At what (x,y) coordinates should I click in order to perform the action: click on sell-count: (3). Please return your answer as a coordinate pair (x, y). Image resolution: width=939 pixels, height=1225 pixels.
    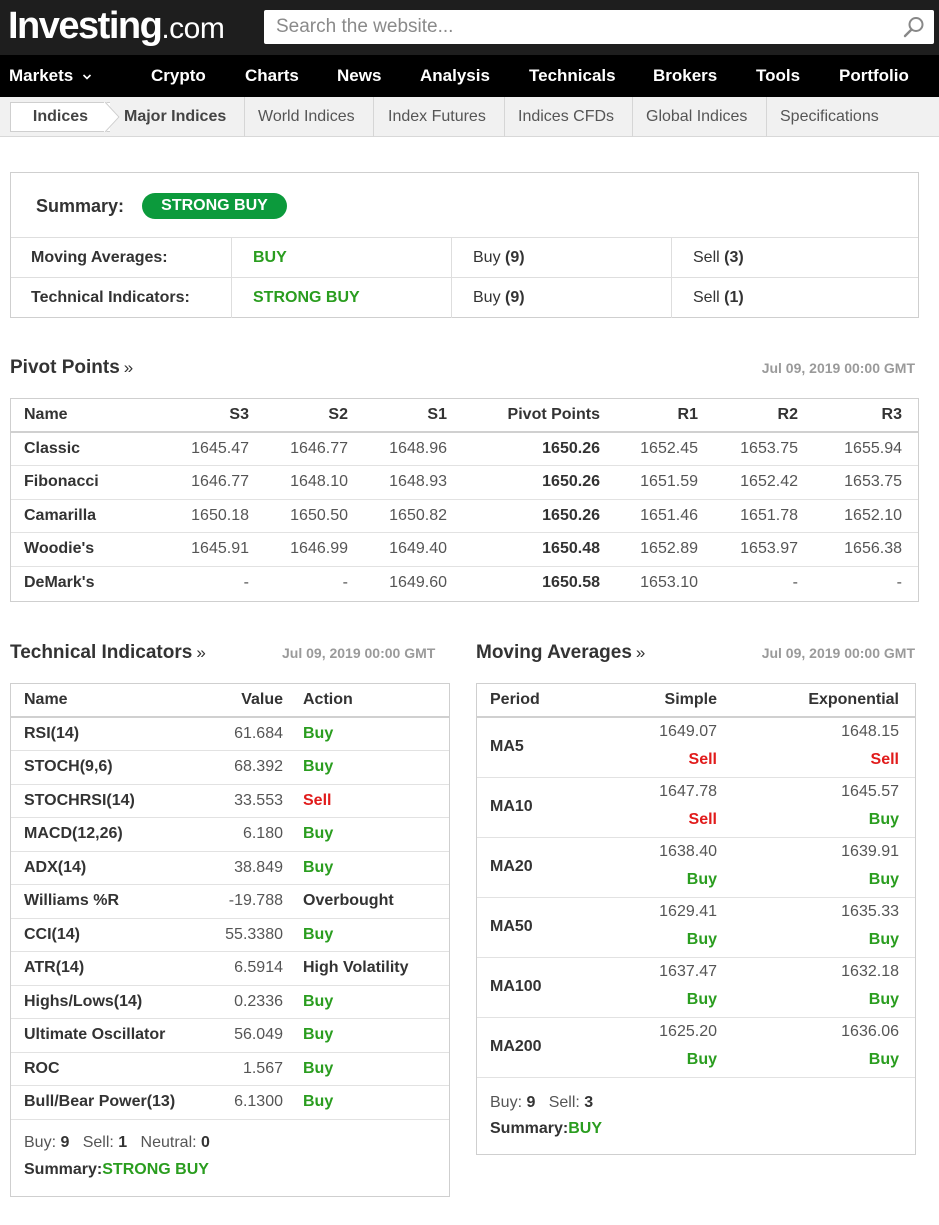
    Looking at the image, I should click on (734, 257).